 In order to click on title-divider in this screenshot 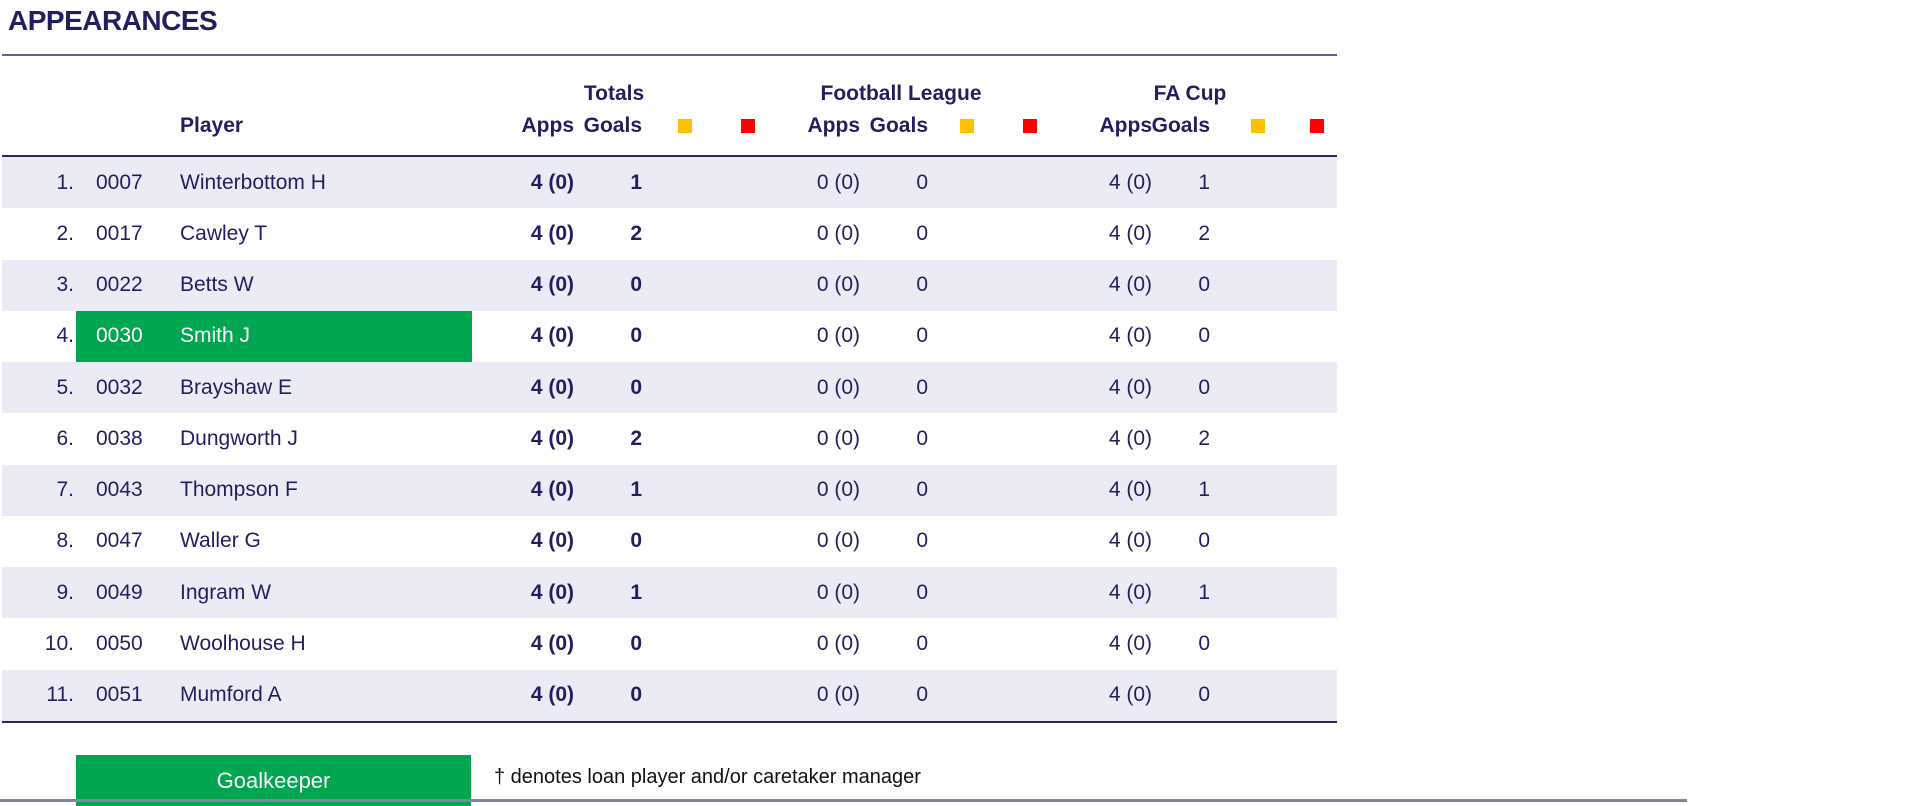, I will do `click(669, 55)`.